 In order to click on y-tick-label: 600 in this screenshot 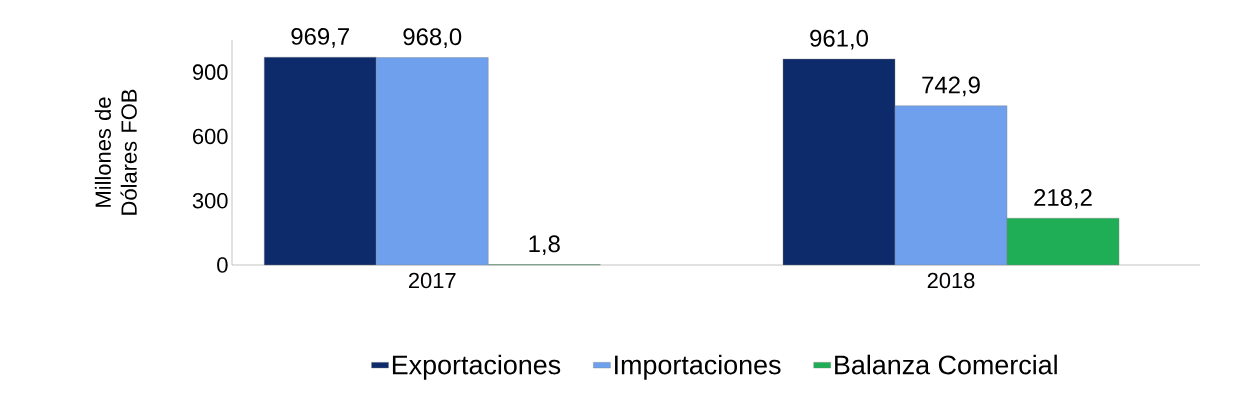, I will do `click(210, 136)`.